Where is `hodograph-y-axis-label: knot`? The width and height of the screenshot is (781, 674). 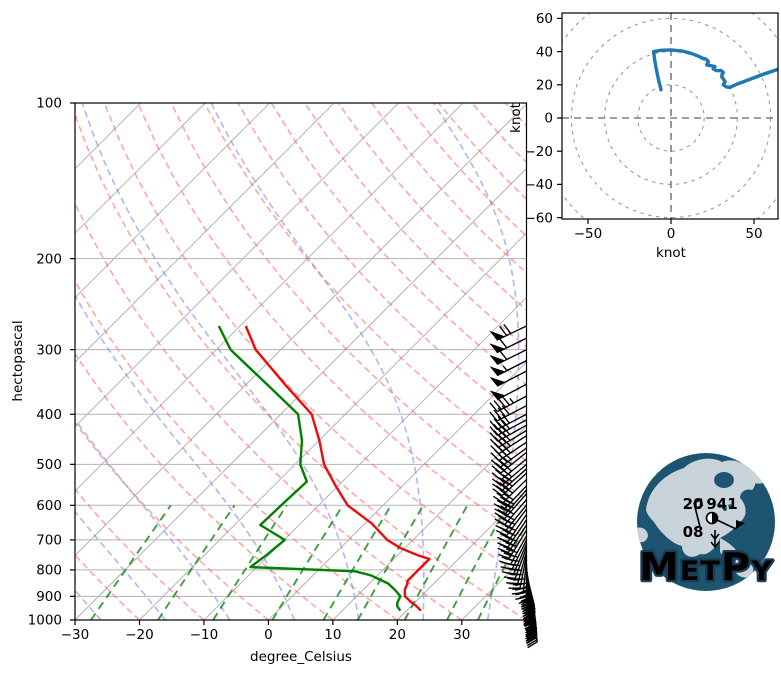
hodograph-y-axis-label: knot is located at coordinates (516, 118).